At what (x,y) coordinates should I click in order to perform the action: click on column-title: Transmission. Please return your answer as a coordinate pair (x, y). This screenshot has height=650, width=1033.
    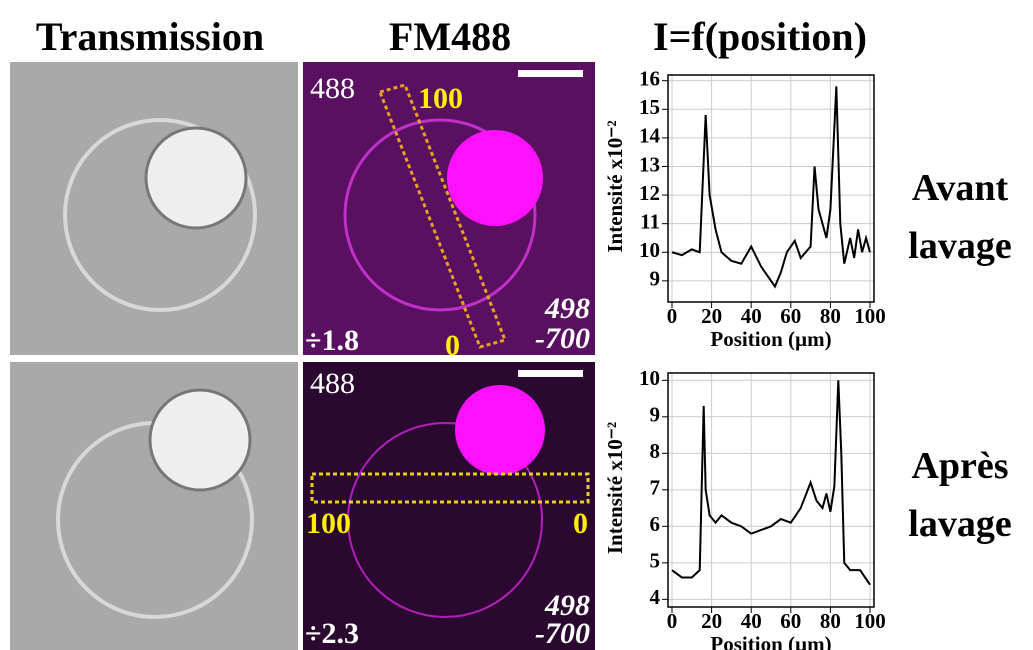
    Looking at the image, I should click on (150, 36).